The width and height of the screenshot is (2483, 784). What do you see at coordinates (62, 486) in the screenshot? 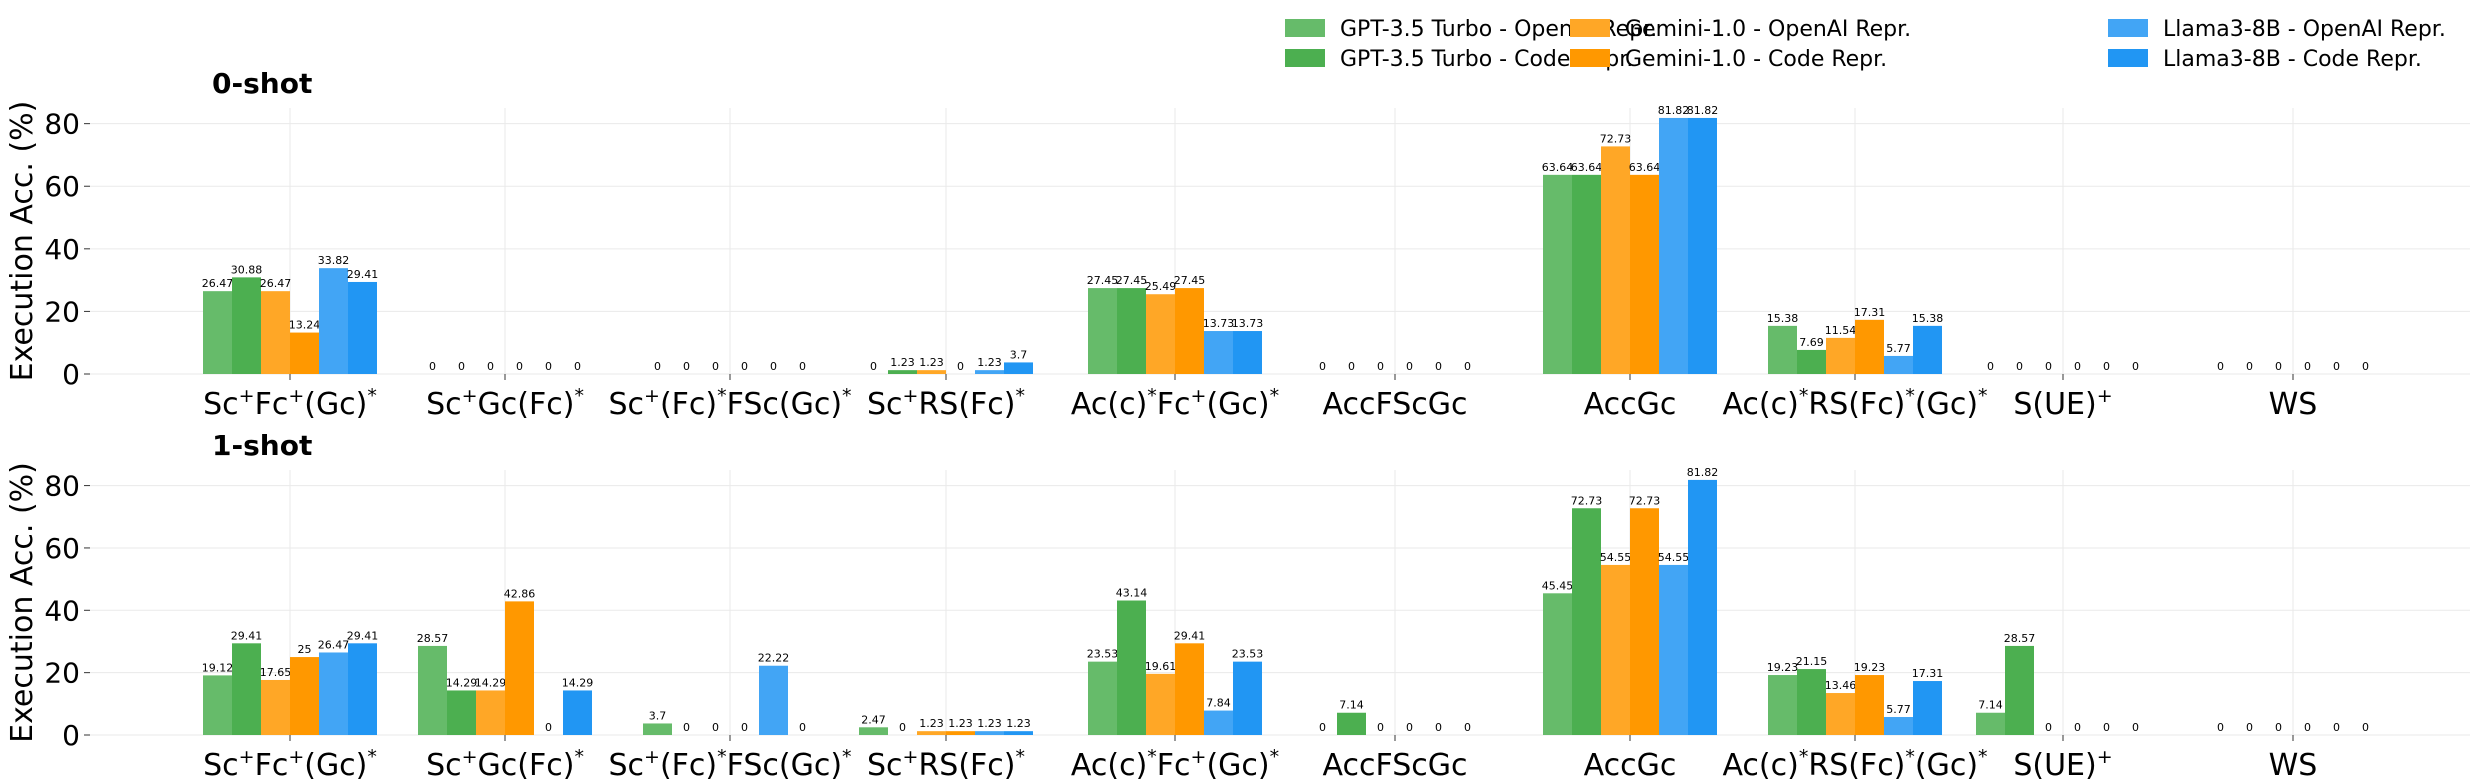
I see `y-tick-label: 80` at bounding box center [62, 486].